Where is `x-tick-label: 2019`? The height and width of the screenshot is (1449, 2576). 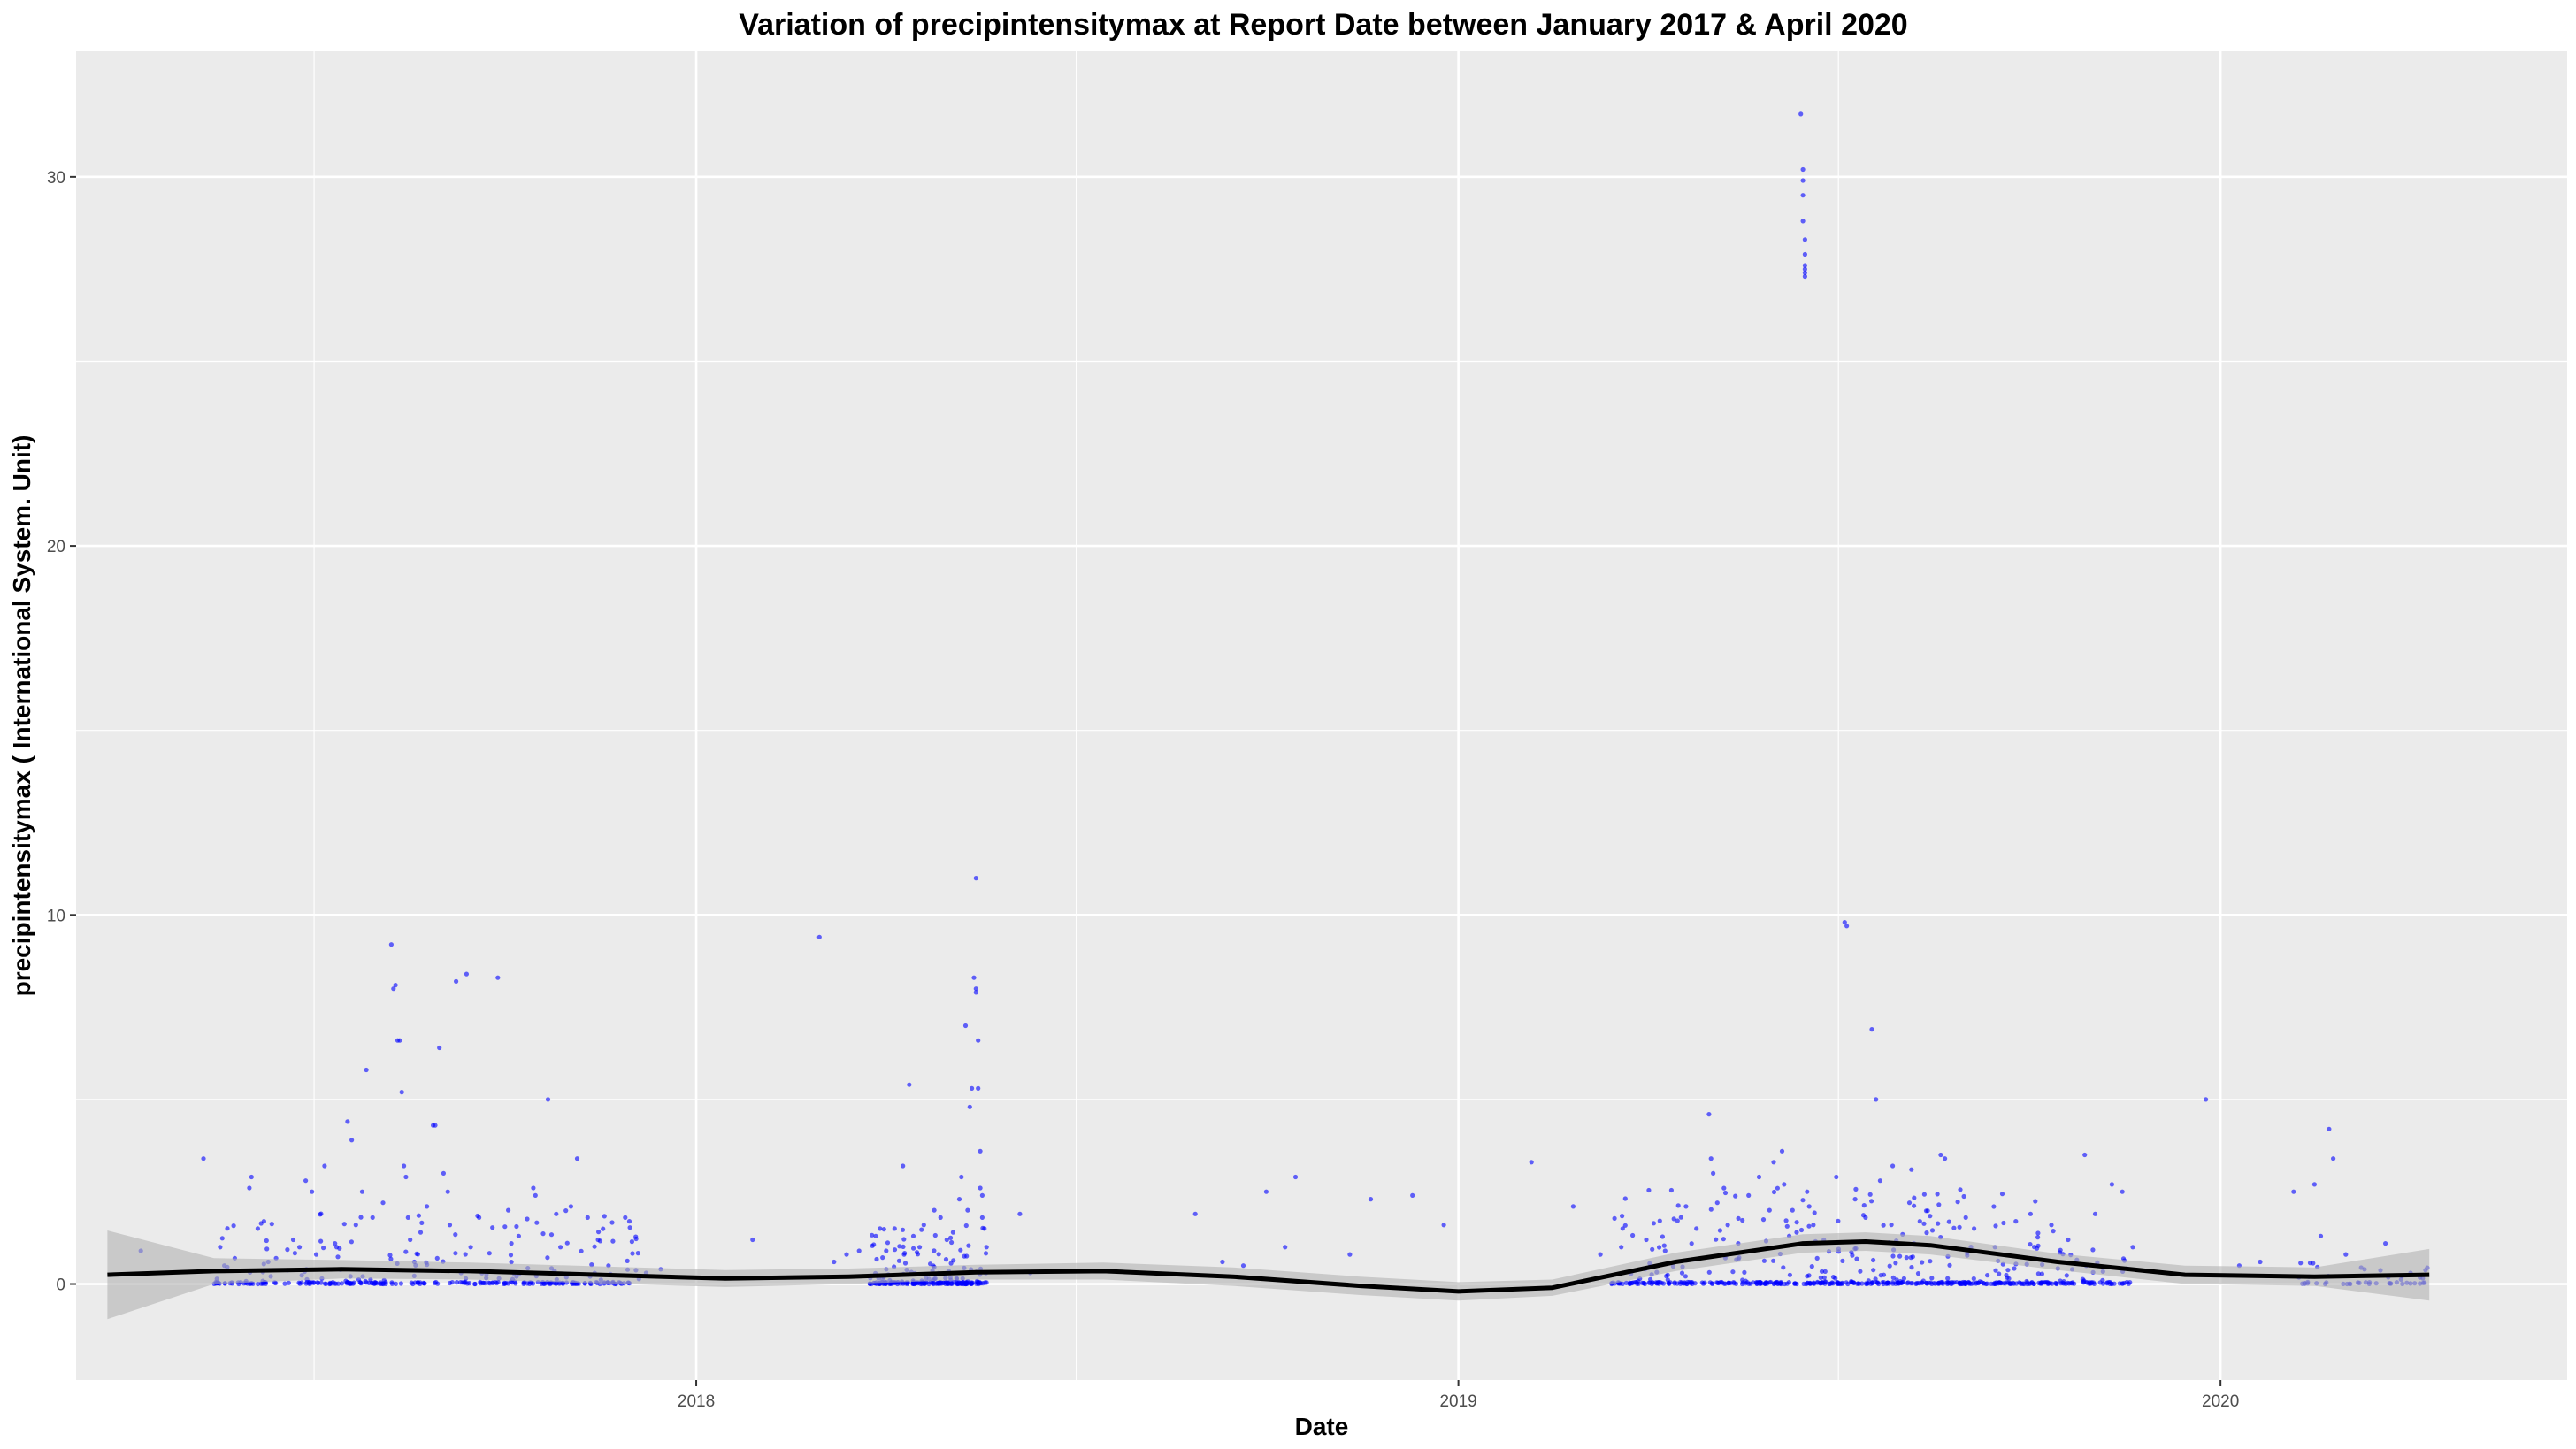
x-tick-label: 2019 is located at coordinates (1457, 1401).